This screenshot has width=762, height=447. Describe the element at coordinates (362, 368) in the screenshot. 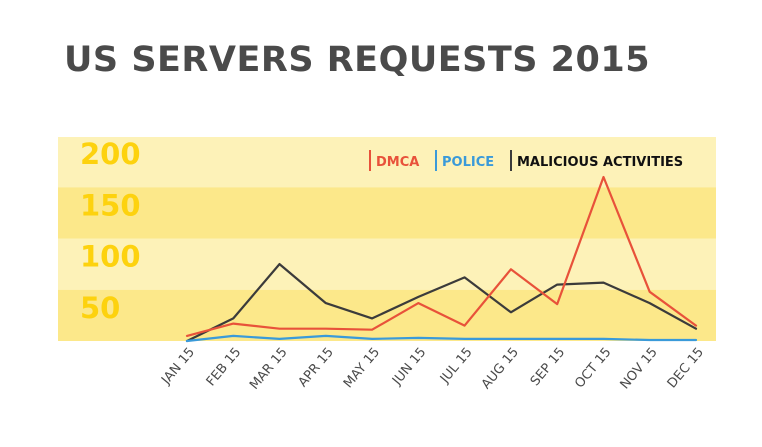

I see `x-tick-label: MAY 15` at that location.